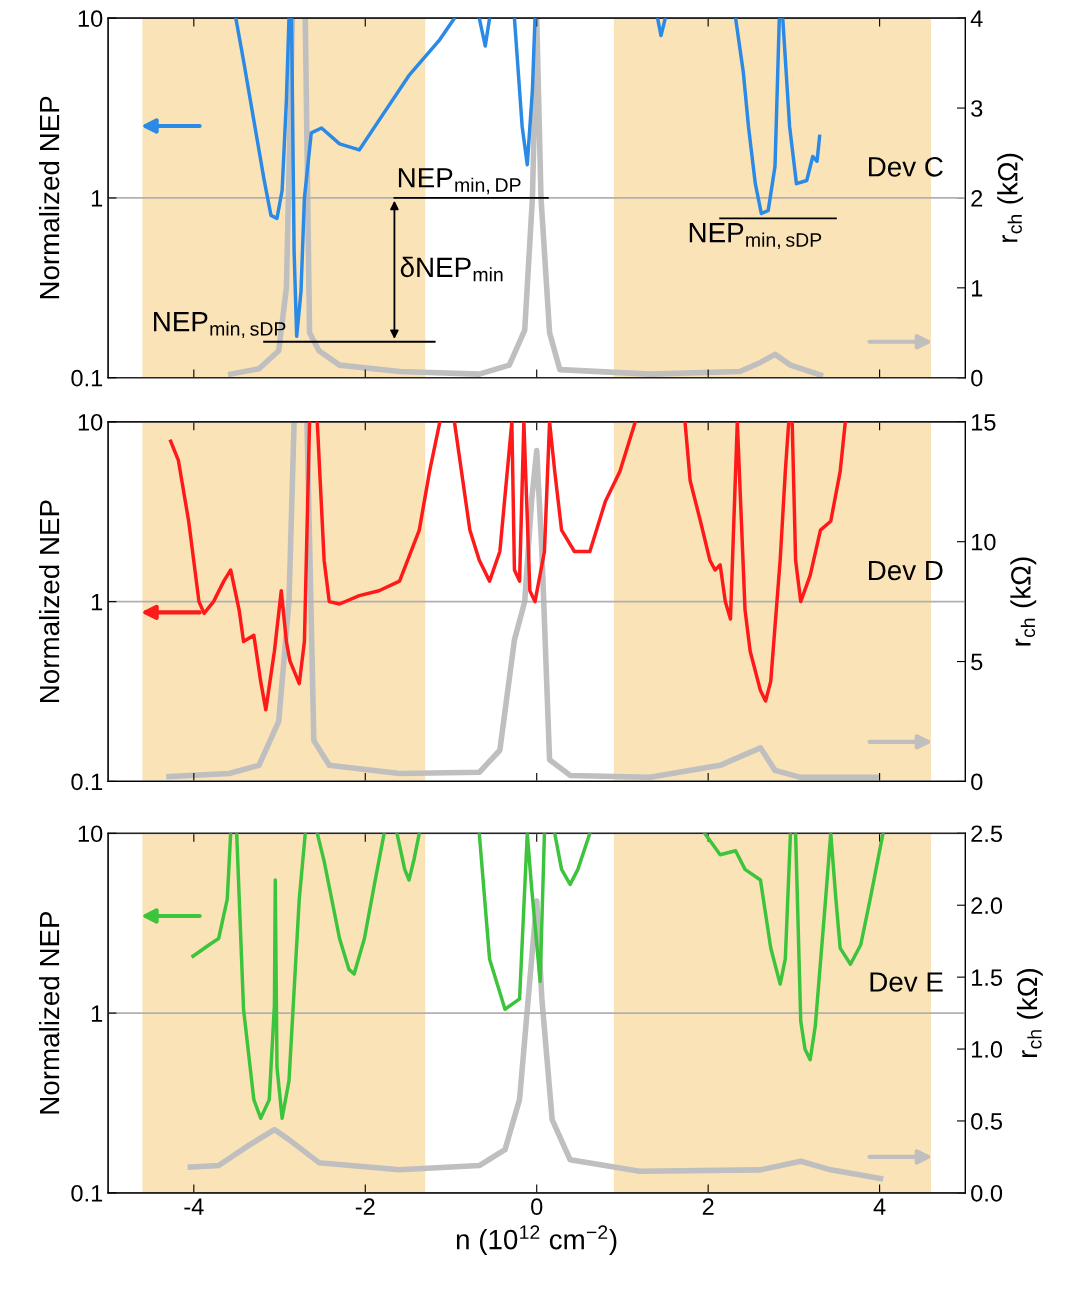 The image size is (1081, 1298). What do you see at coordinates (987, 906) in the screenshot?
I see `y2-tick-label: 2.0` at bounding box center [987, 906].